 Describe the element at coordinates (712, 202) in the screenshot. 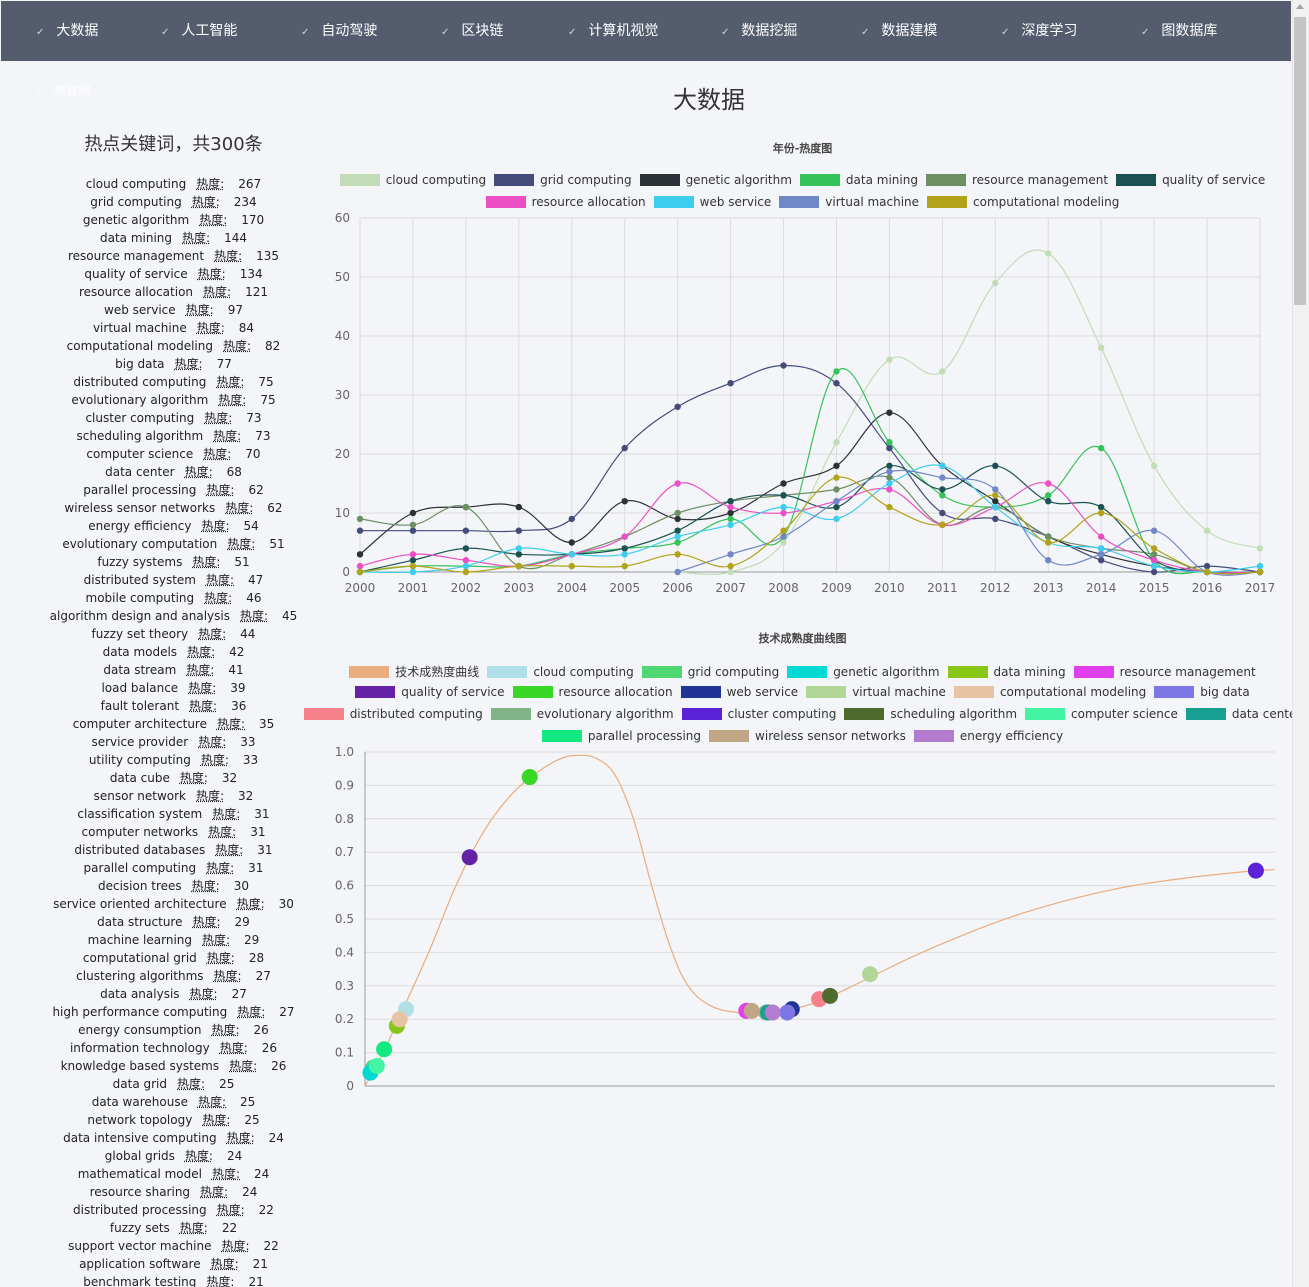

I see `legend-item: web service` at that location.